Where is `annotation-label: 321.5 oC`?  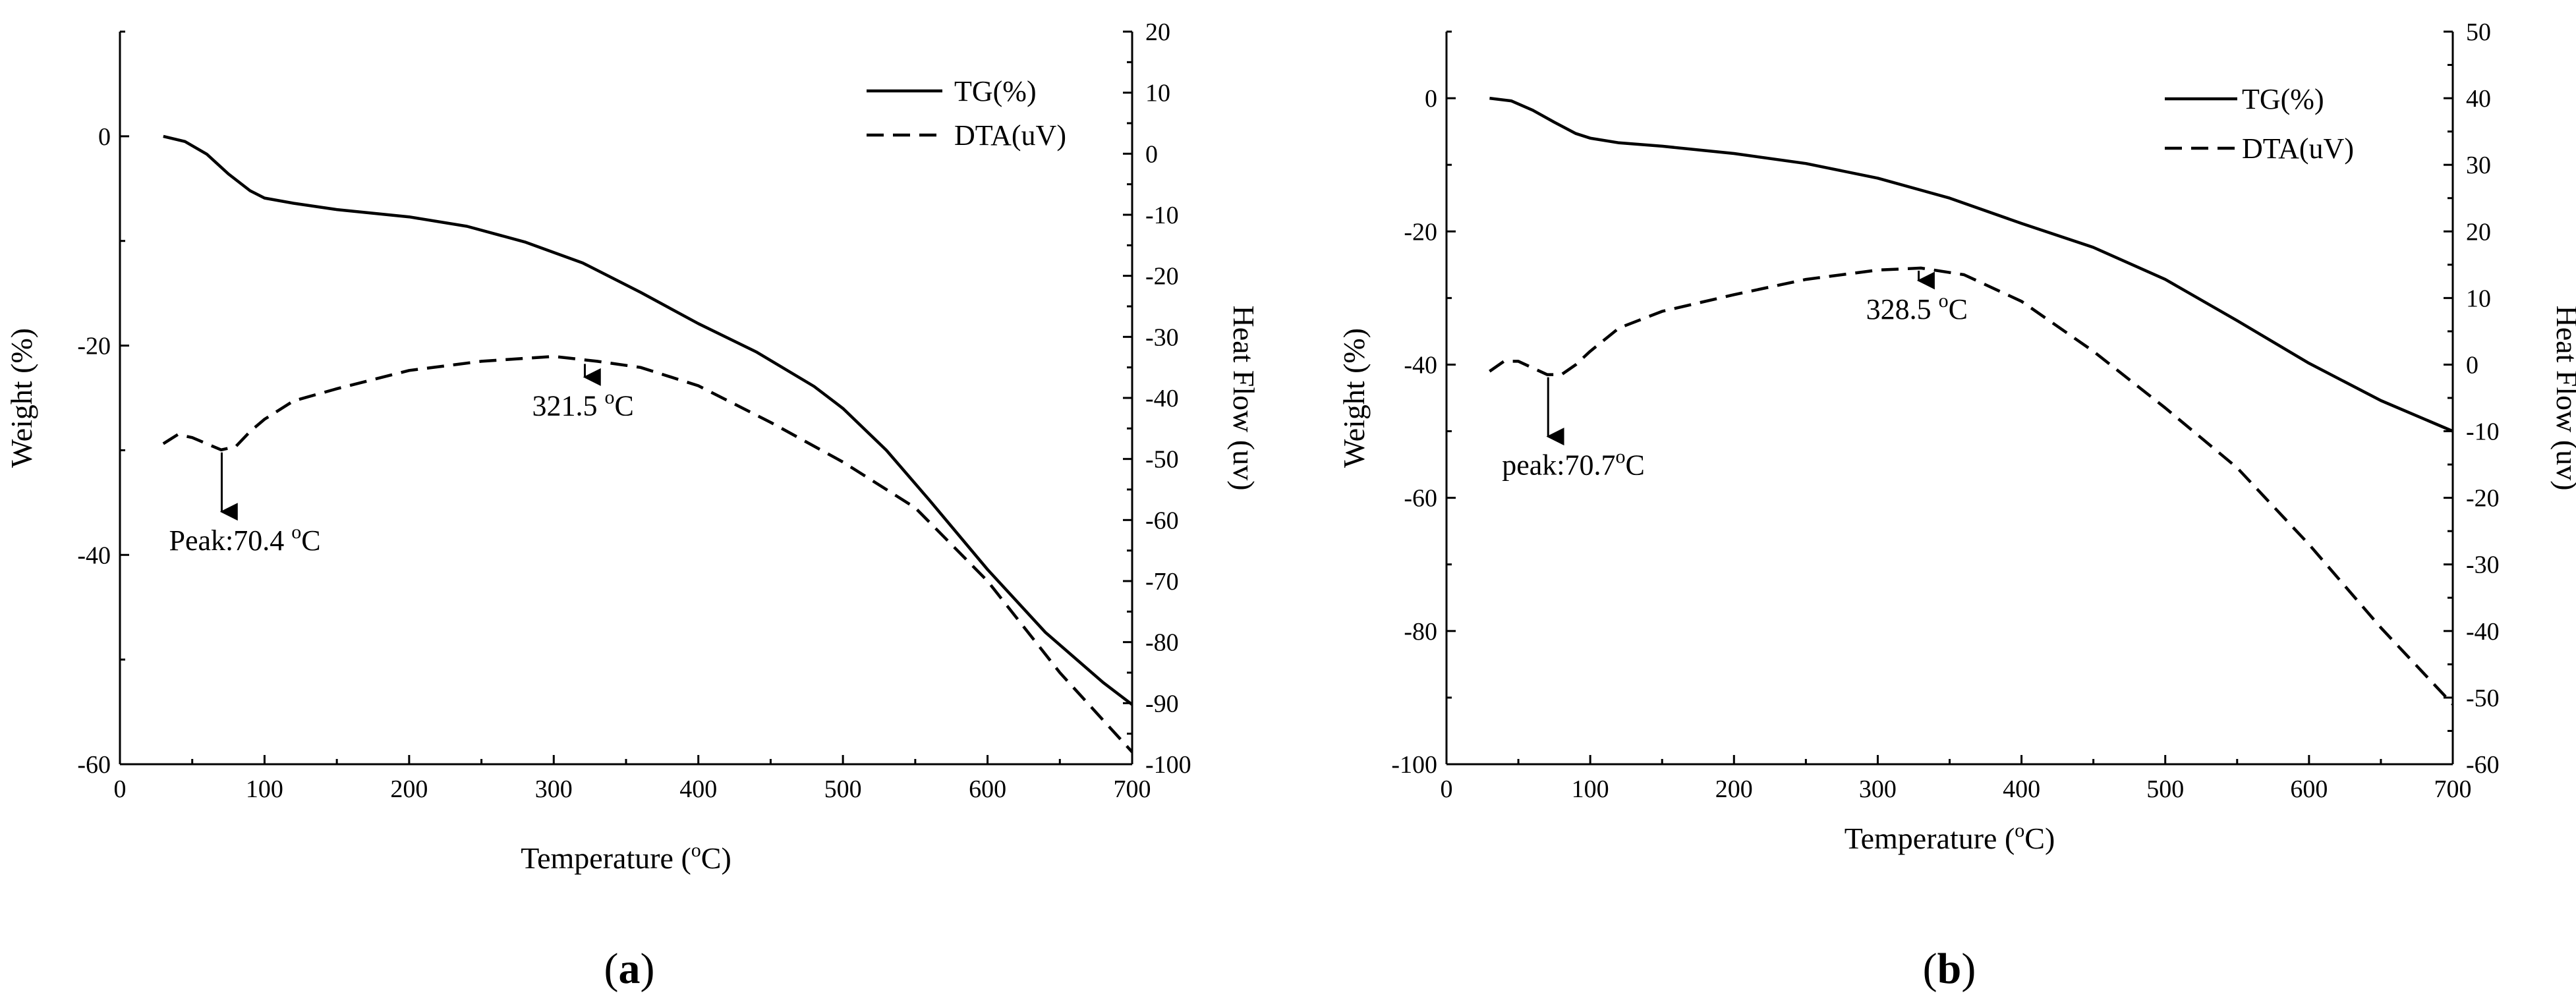
annotation-label: 321.5 oC is located at coordinates (582, 404).